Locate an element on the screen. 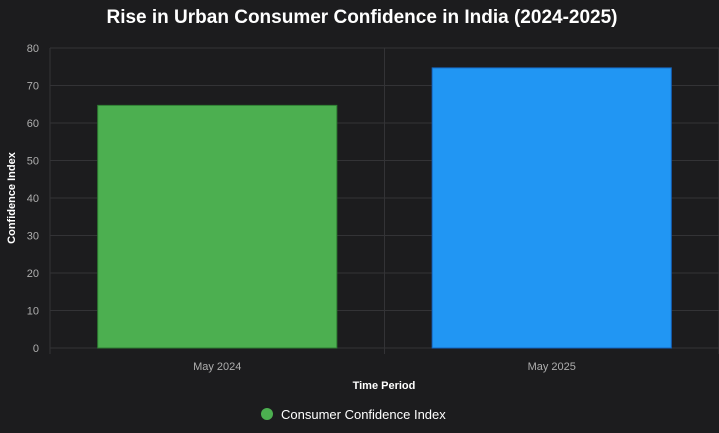 The height and width of the screenshot is (433, 719). legend-swatch is located at coordinates (267, 414).